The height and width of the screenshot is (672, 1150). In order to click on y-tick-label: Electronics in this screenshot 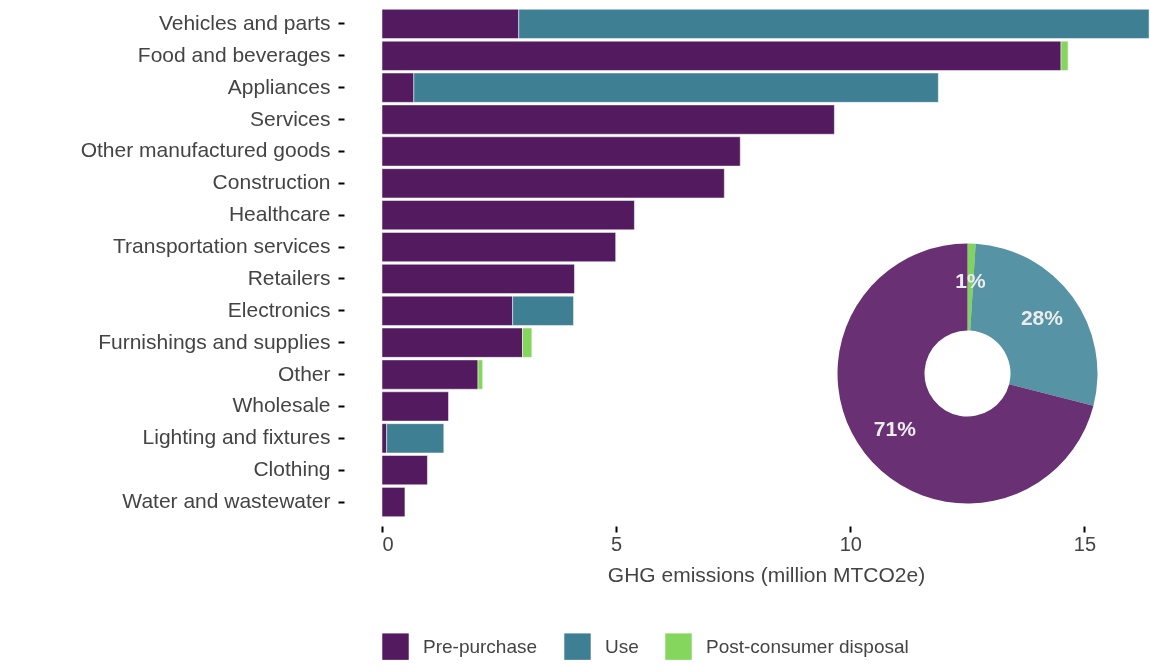, I will do `click(279, 309)`.